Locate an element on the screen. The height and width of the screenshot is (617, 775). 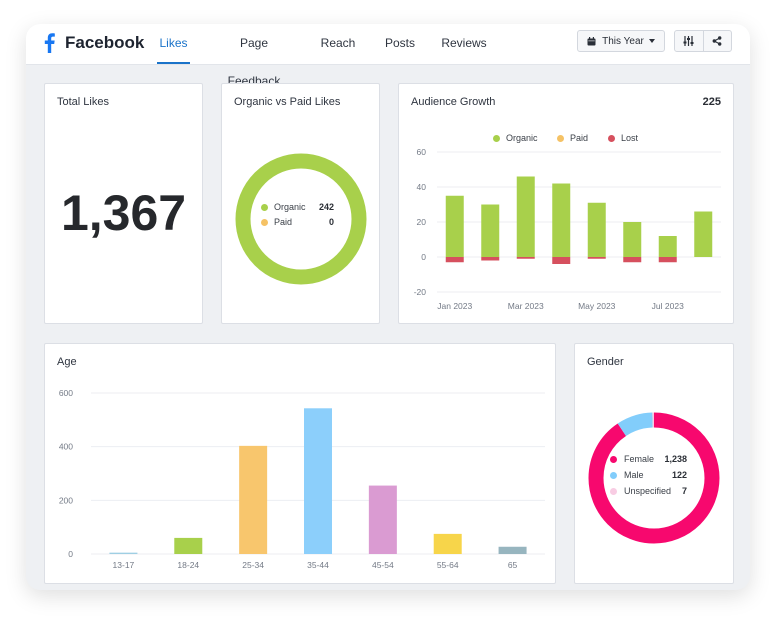
donut-slice-organic is located at coordinates (301, 219).